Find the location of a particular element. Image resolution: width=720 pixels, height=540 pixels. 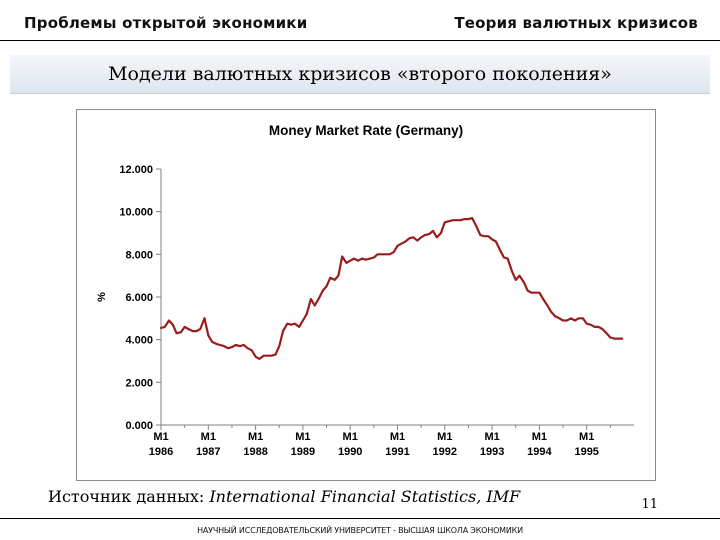

y-tick-label: 0.000 is located at coordinates (139, 426).